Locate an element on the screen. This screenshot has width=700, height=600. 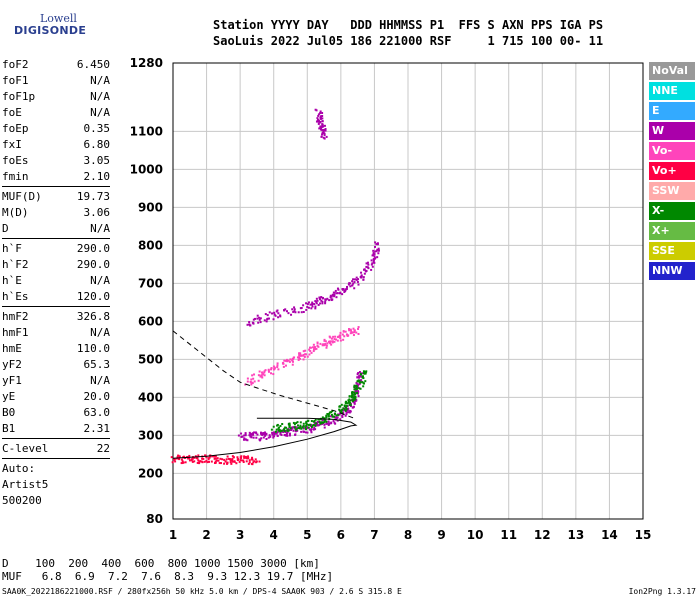
param-label: B1 is located at coordinates (9, 428).